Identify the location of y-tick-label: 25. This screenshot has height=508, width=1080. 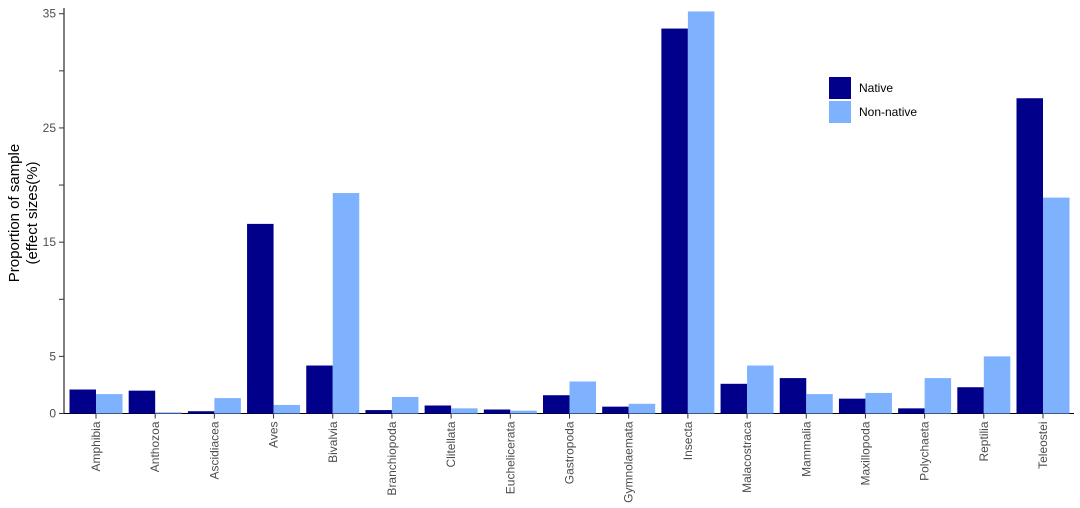
(50, 128).